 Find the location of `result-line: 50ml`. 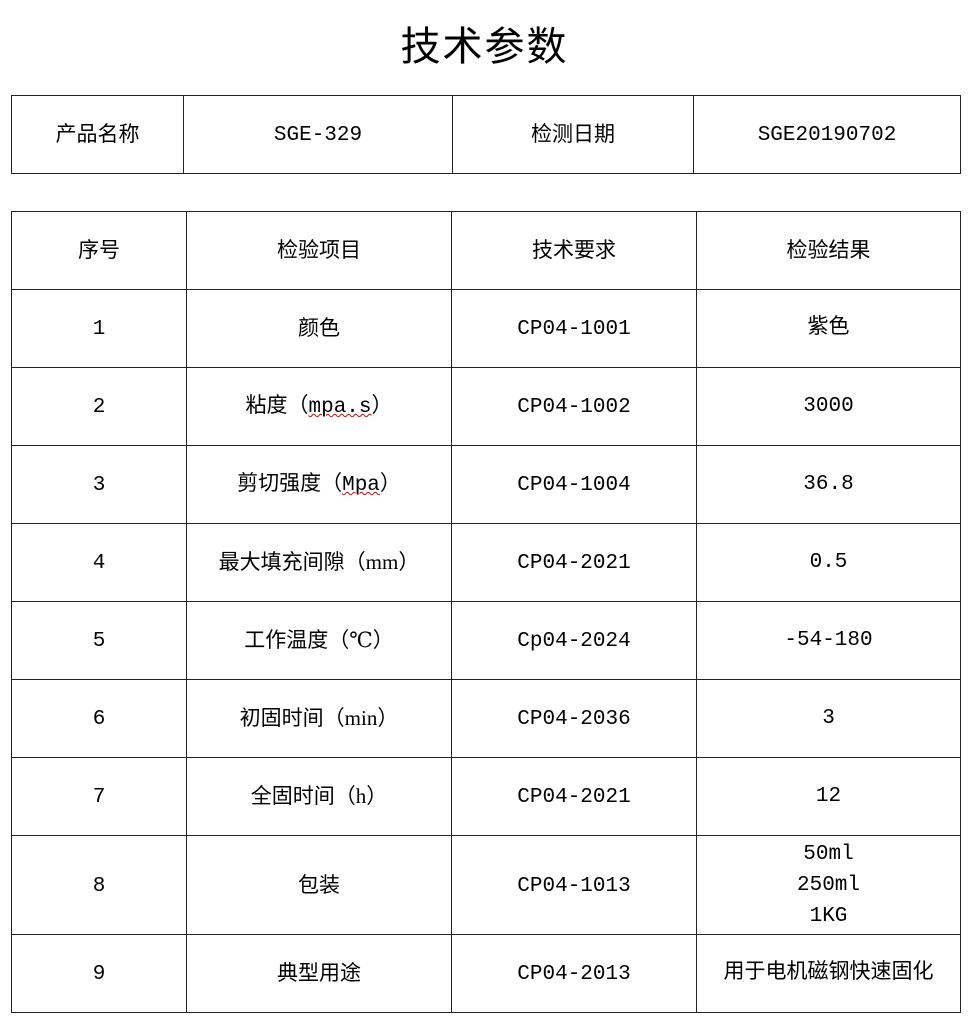

result-line: 50ml is located at coordinates (828, 854).